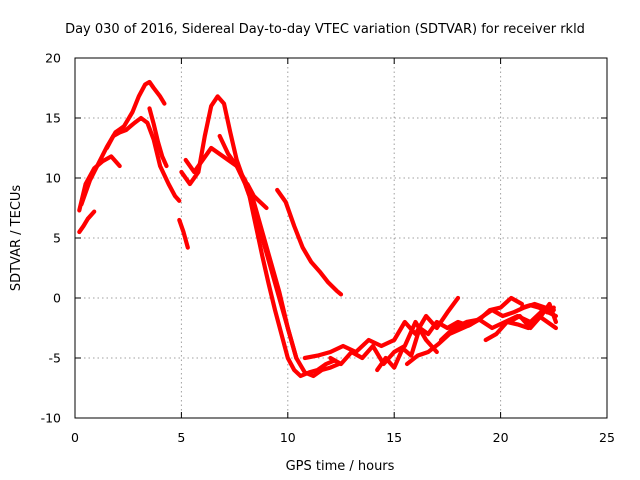  Describe the element at coordinates (501, 437) in the screenshot. I see `x-tick-label: 20` at that location.